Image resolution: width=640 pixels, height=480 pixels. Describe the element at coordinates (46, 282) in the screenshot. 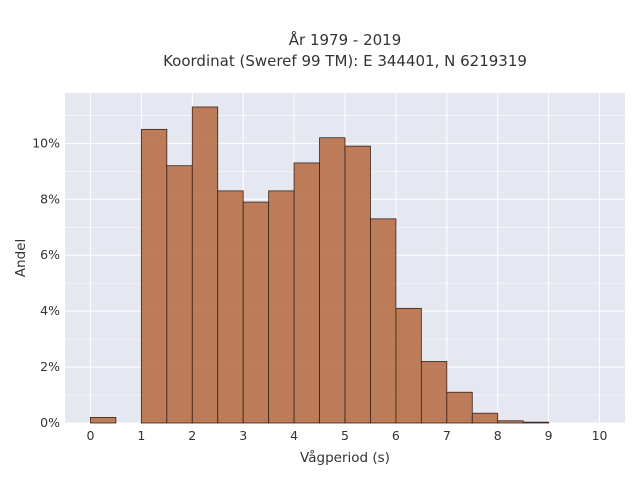

I see `y-tick-labels: 0% 2% 4% 6% 8% 10%` at that location.